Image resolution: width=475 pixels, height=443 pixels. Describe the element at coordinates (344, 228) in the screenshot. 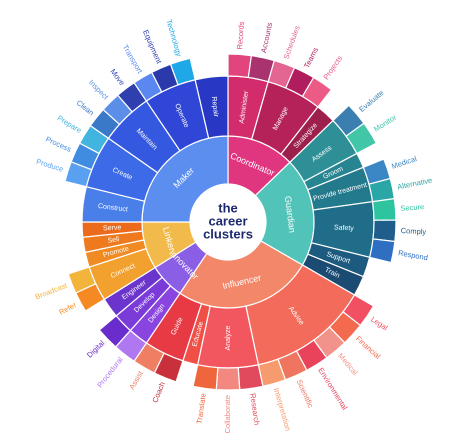

I see `sub-label: Safety` at that location.